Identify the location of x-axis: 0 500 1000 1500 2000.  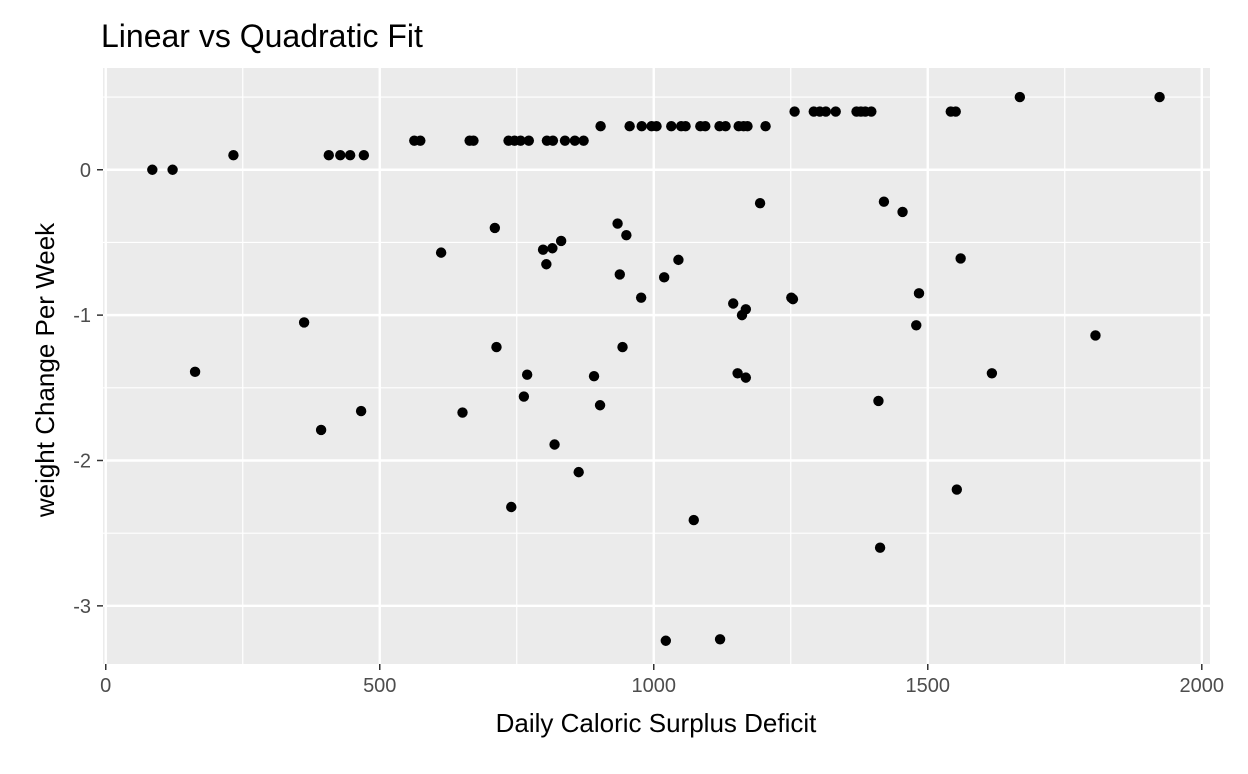
(662, 680).